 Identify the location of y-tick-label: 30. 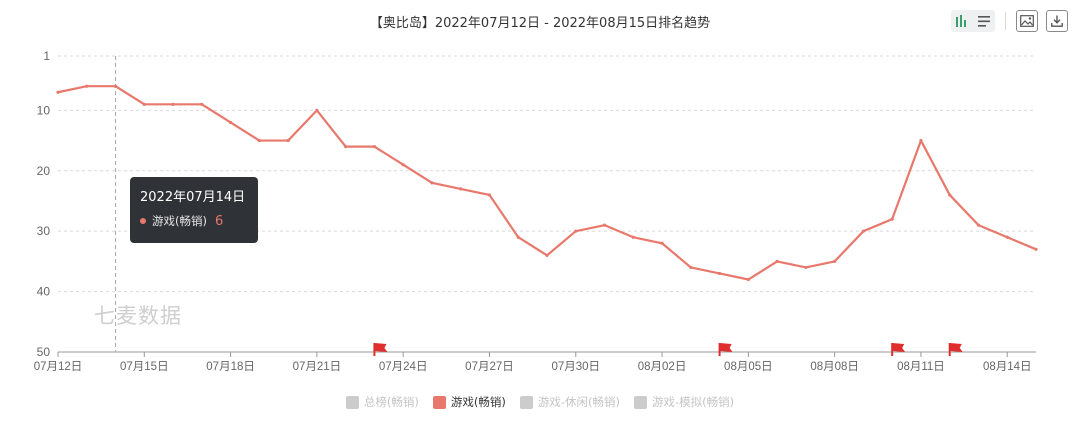
(44, 231).